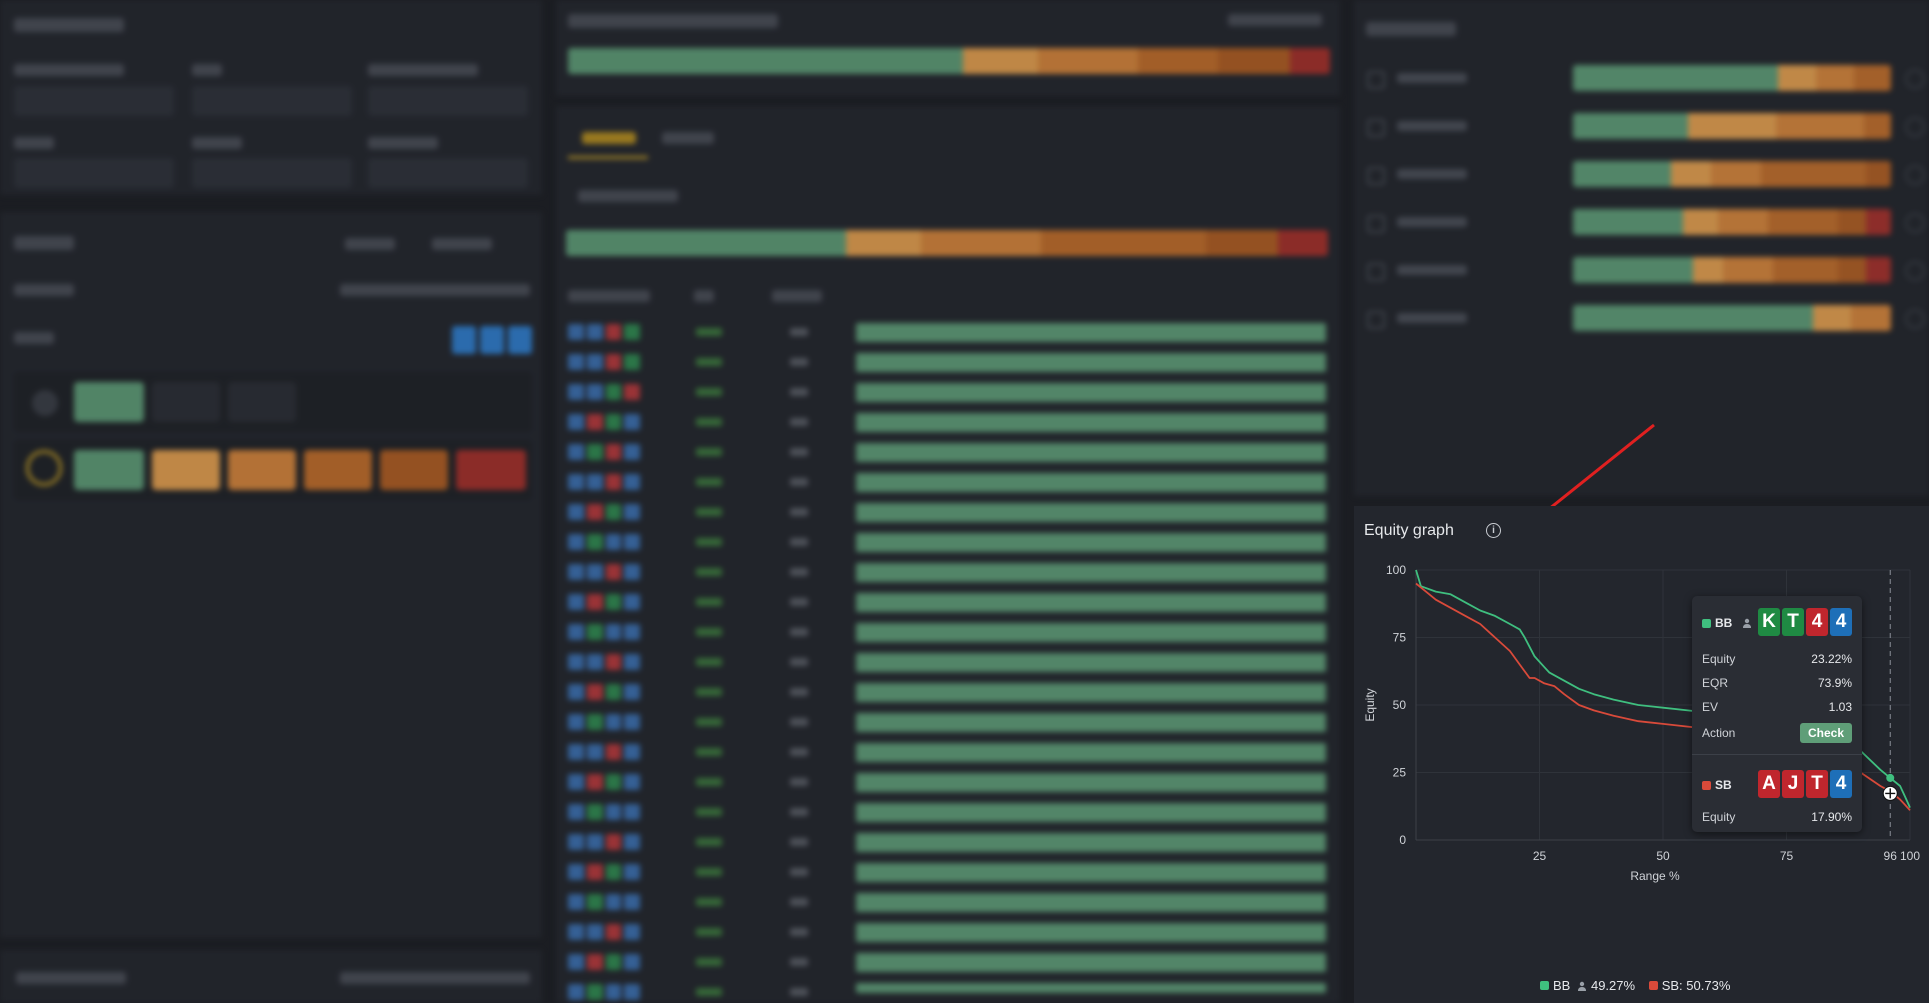  I want to click on x-tick-label: 96, so click(1891, 856).